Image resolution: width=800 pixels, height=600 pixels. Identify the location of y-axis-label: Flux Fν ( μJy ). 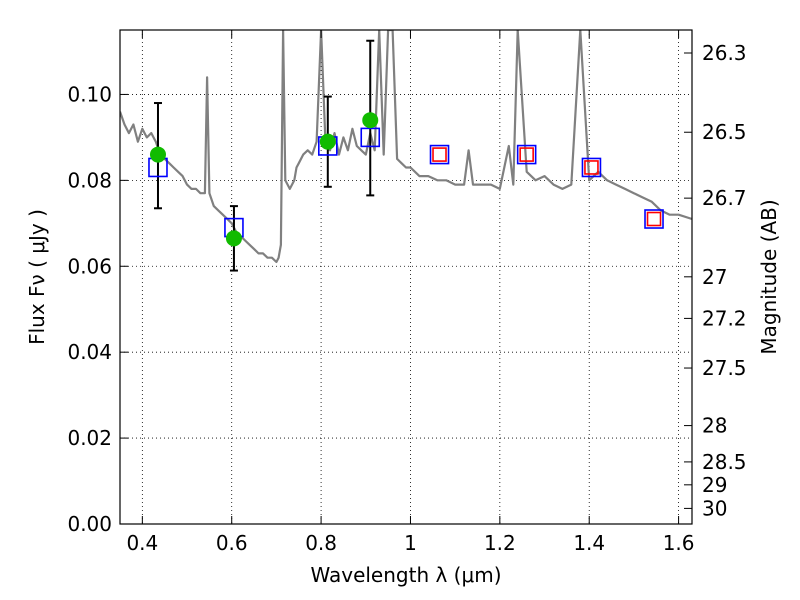
(37, 277).